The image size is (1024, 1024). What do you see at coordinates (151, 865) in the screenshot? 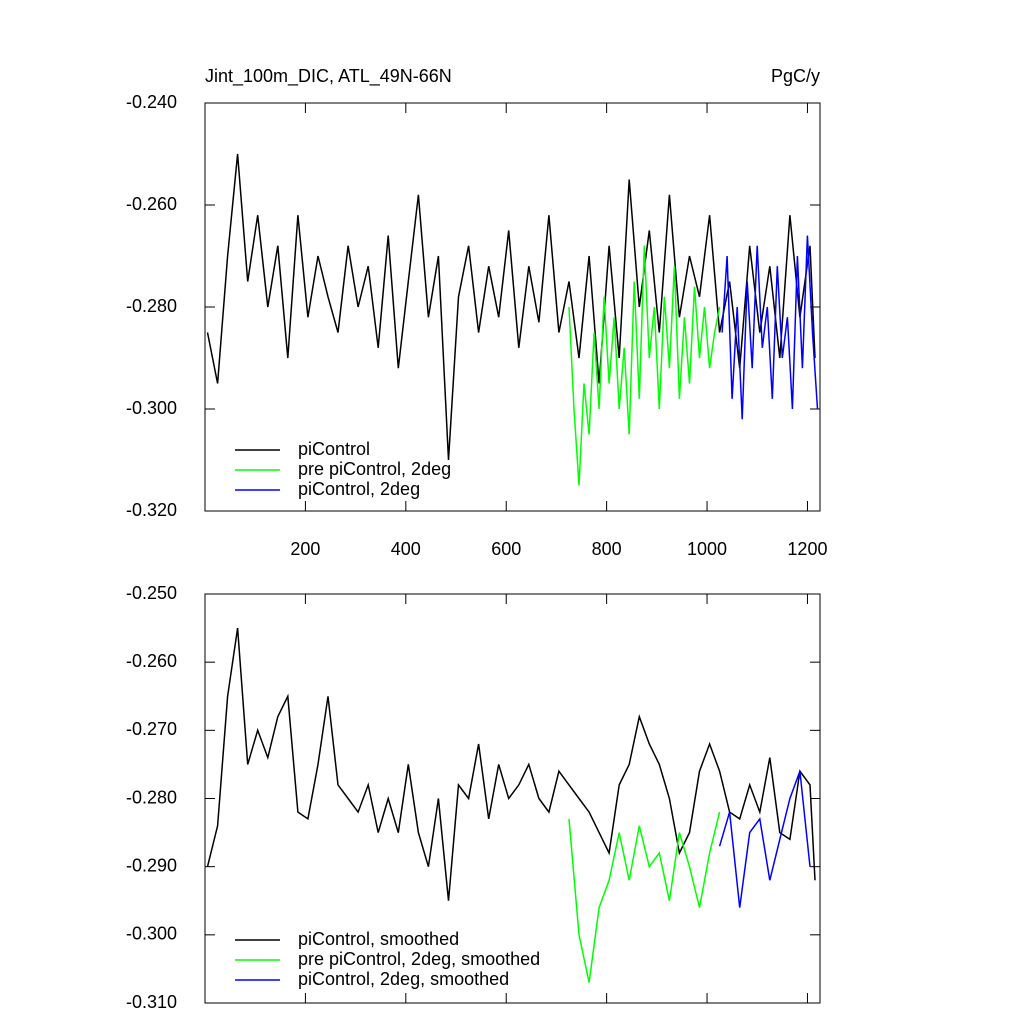
I see `y-tick-label: -0.290` at bounding box center [151, 865].